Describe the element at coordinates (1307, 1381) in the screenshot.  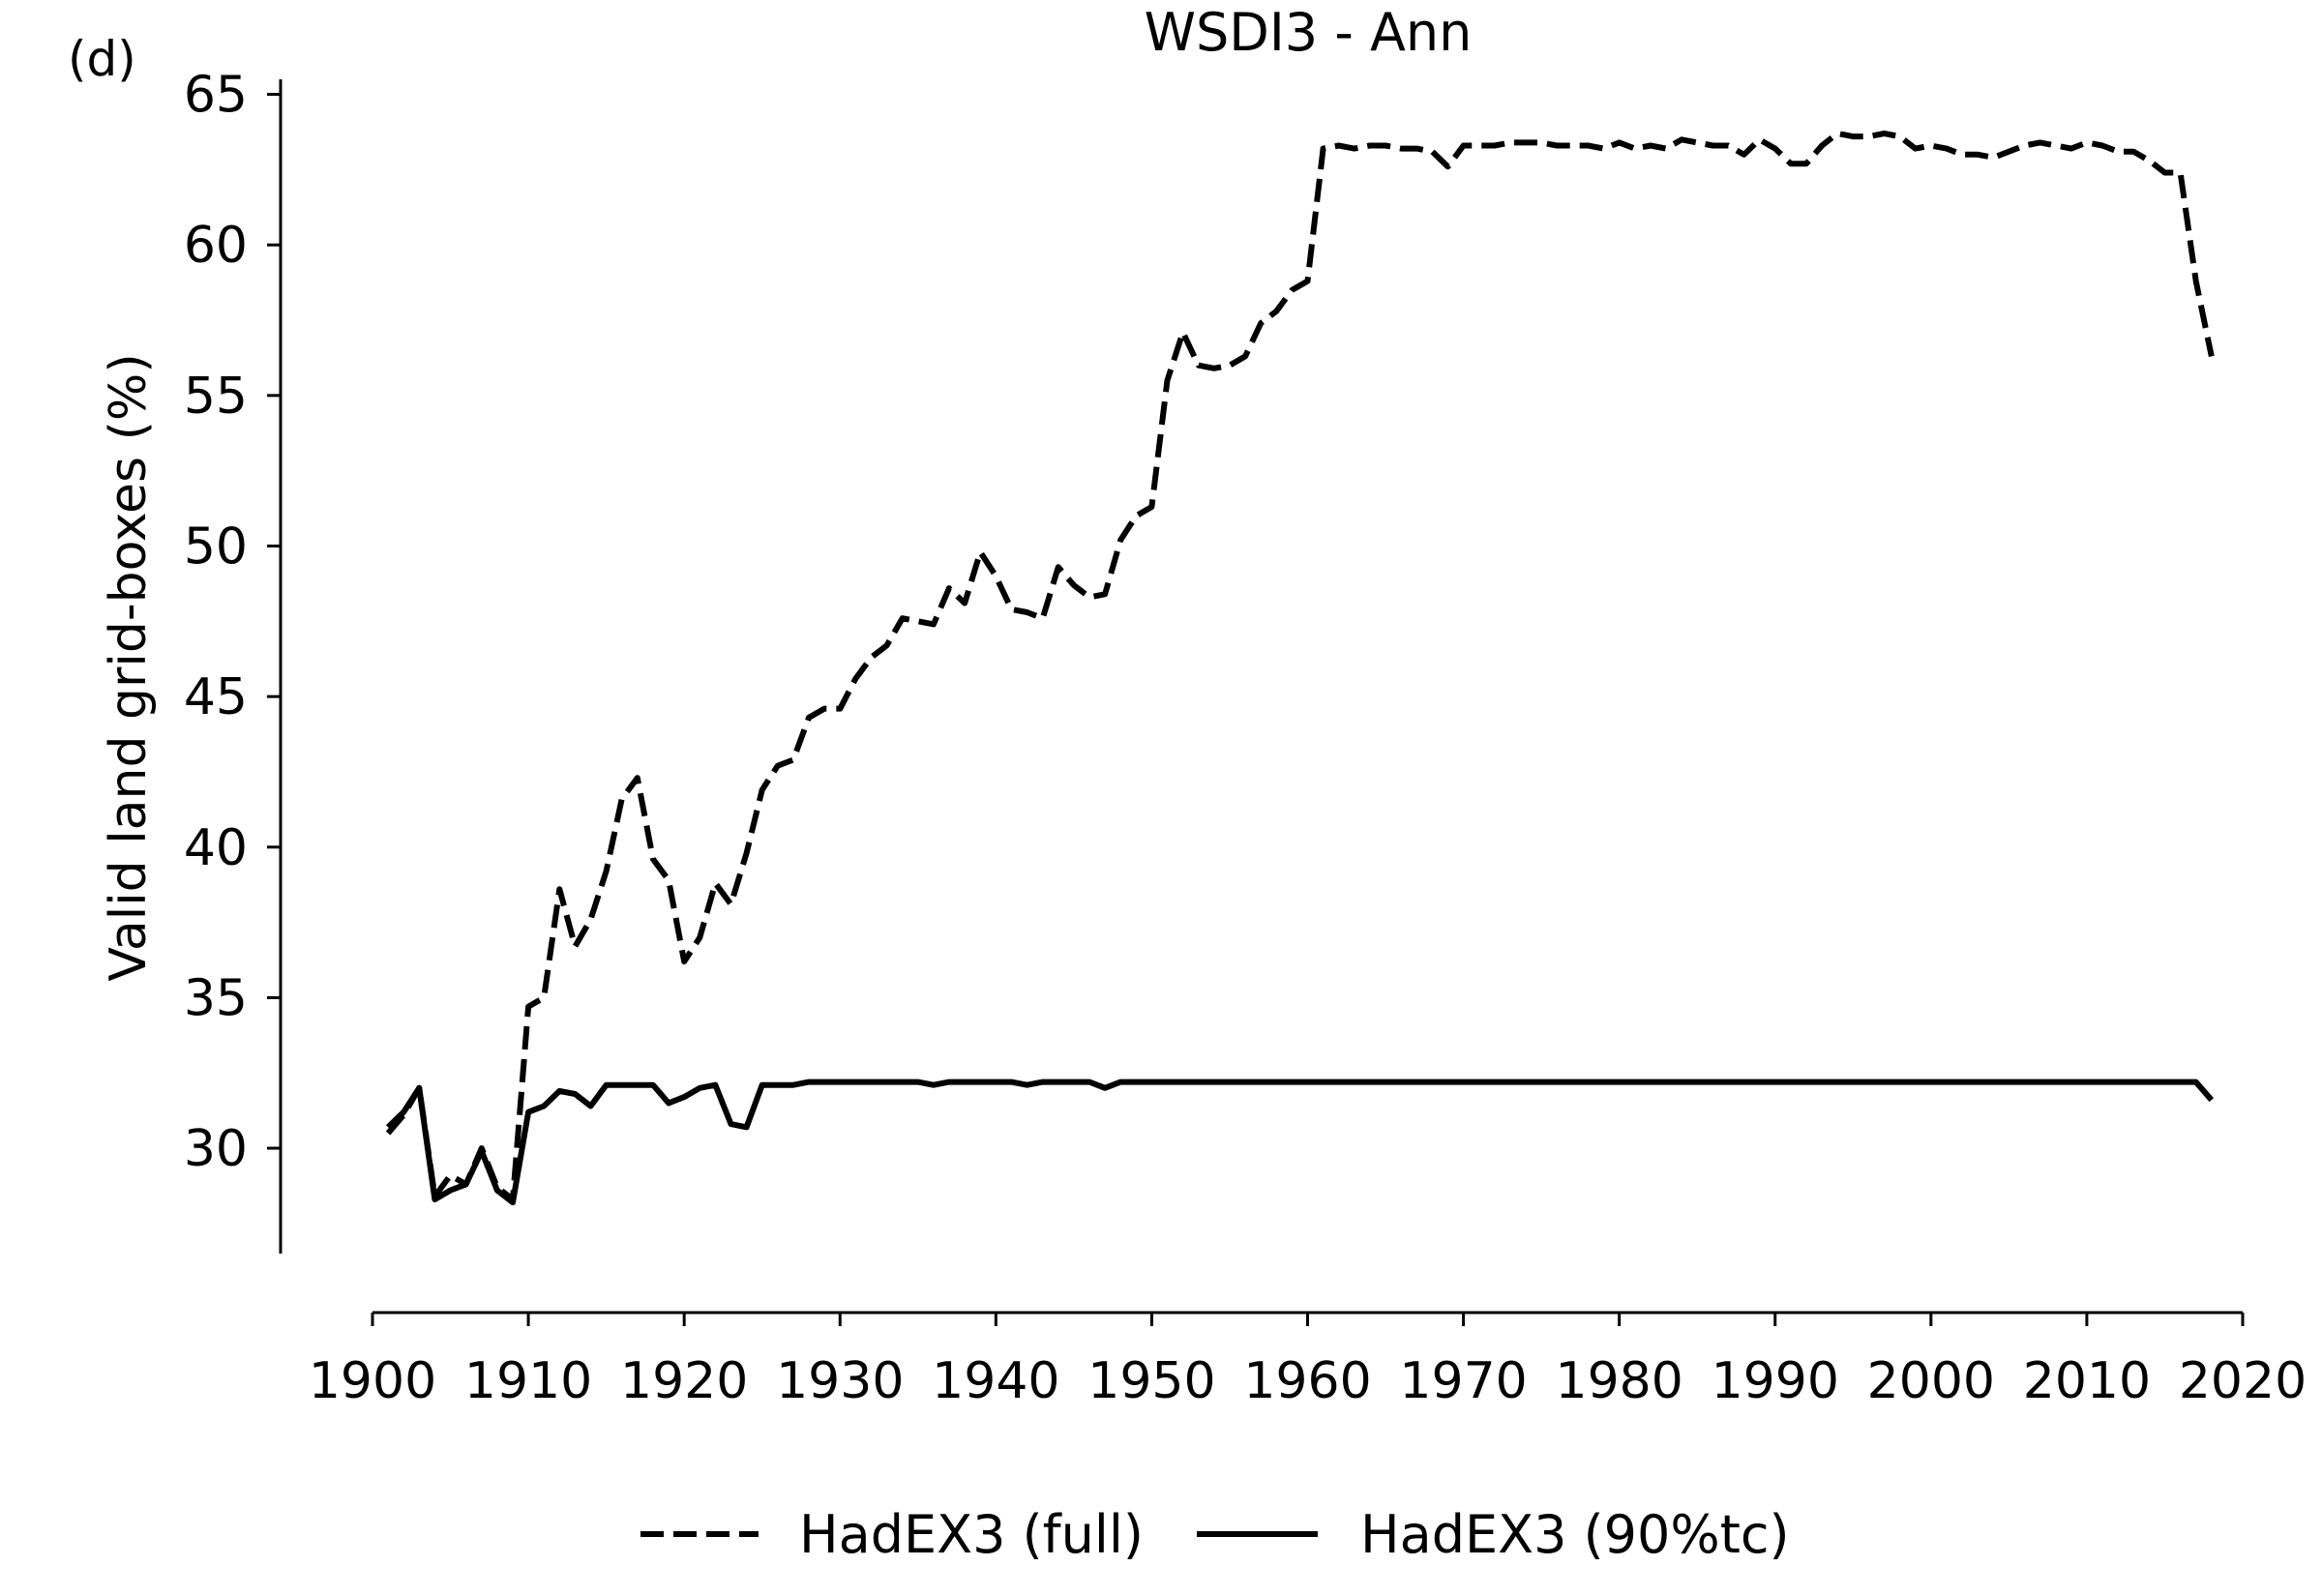
I see `x-tick-label-1960: 1960` at that location.